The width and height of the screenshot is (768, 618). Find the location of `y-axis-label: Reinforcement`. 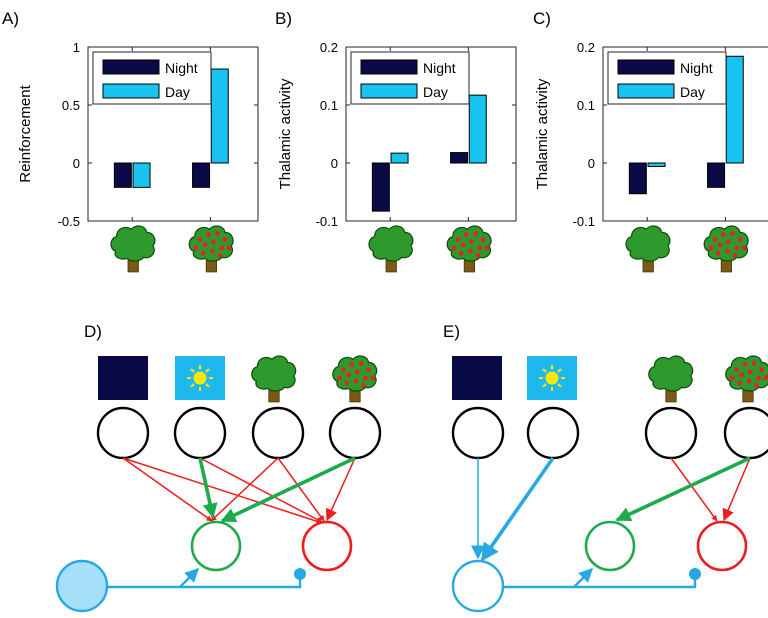

y-axis-label: Reinforcement is located at coordinates (25, 133).